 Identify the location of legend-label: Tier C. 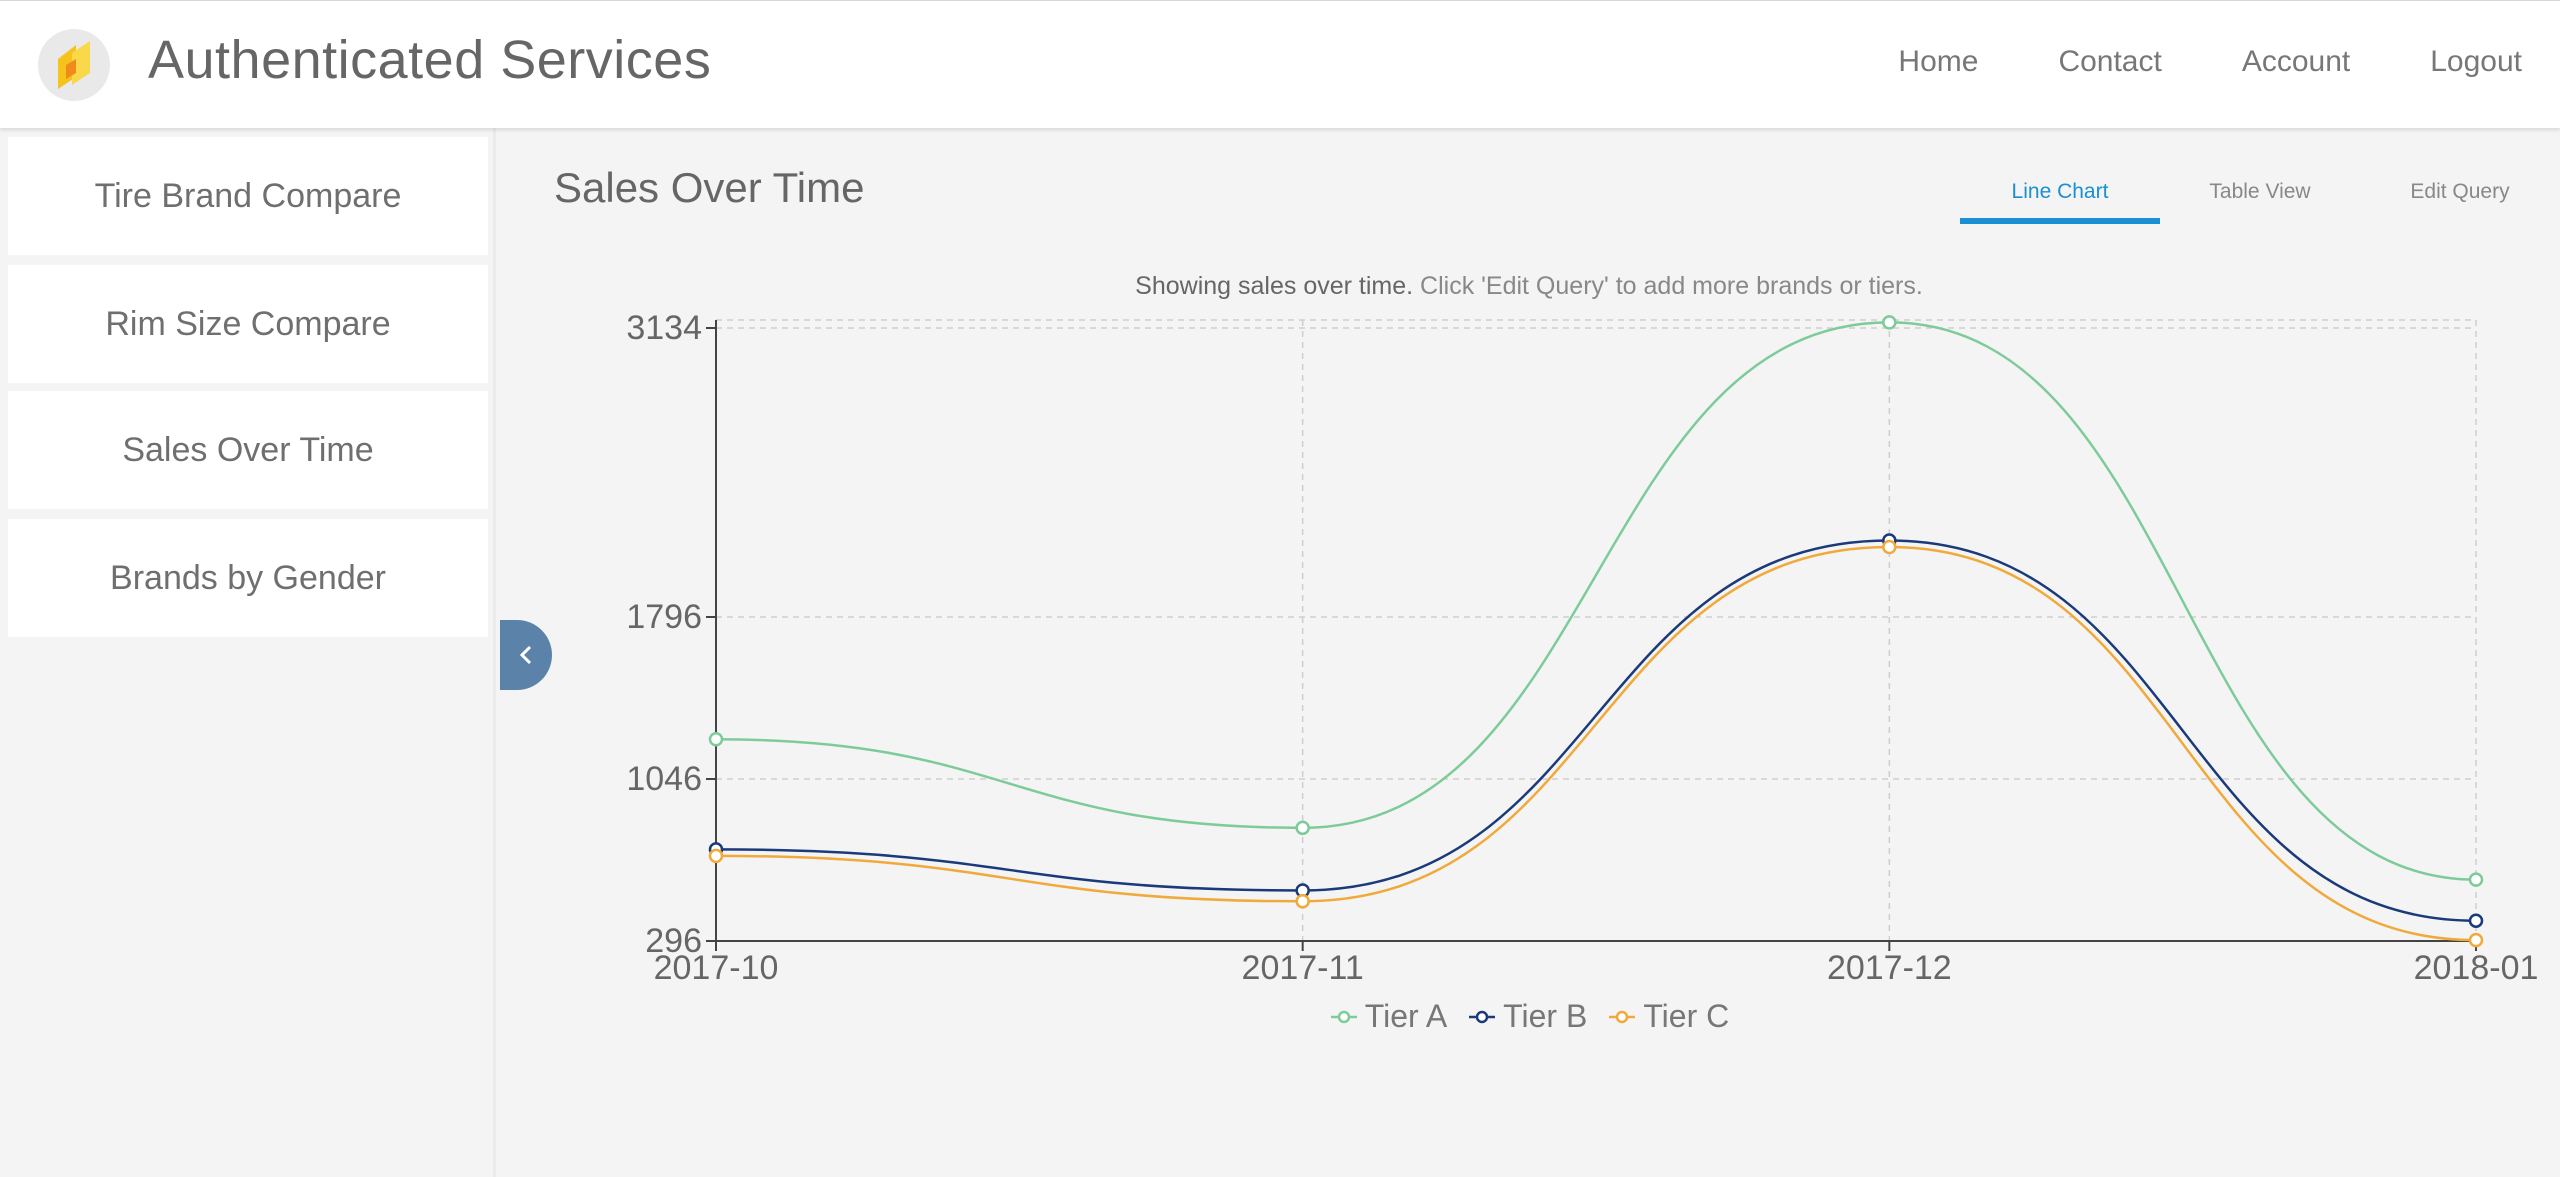
(1686, 1016).